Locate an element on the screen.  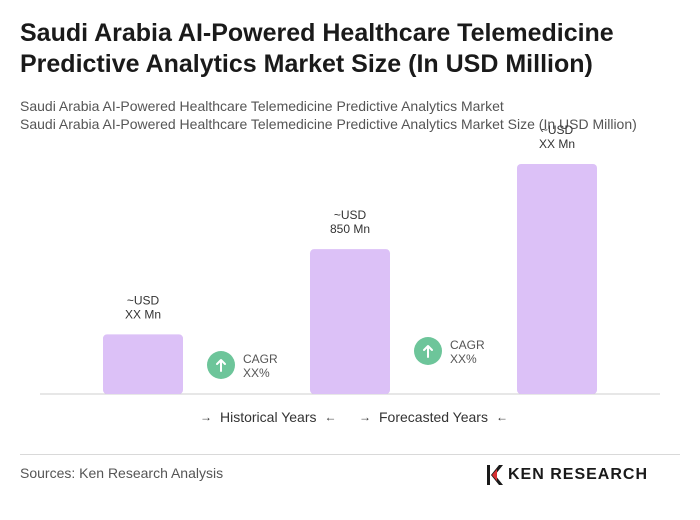
legend-label-forecasted: Forecasted Years is located at coordinates (433, 417).